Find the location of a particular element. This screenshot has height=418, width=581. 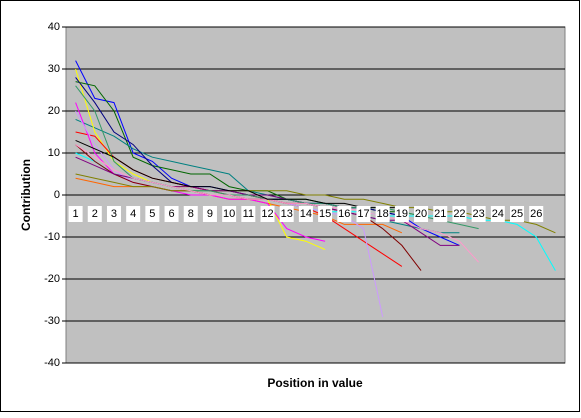

y-tick-label: -20 is located at coordinates (52, 279).